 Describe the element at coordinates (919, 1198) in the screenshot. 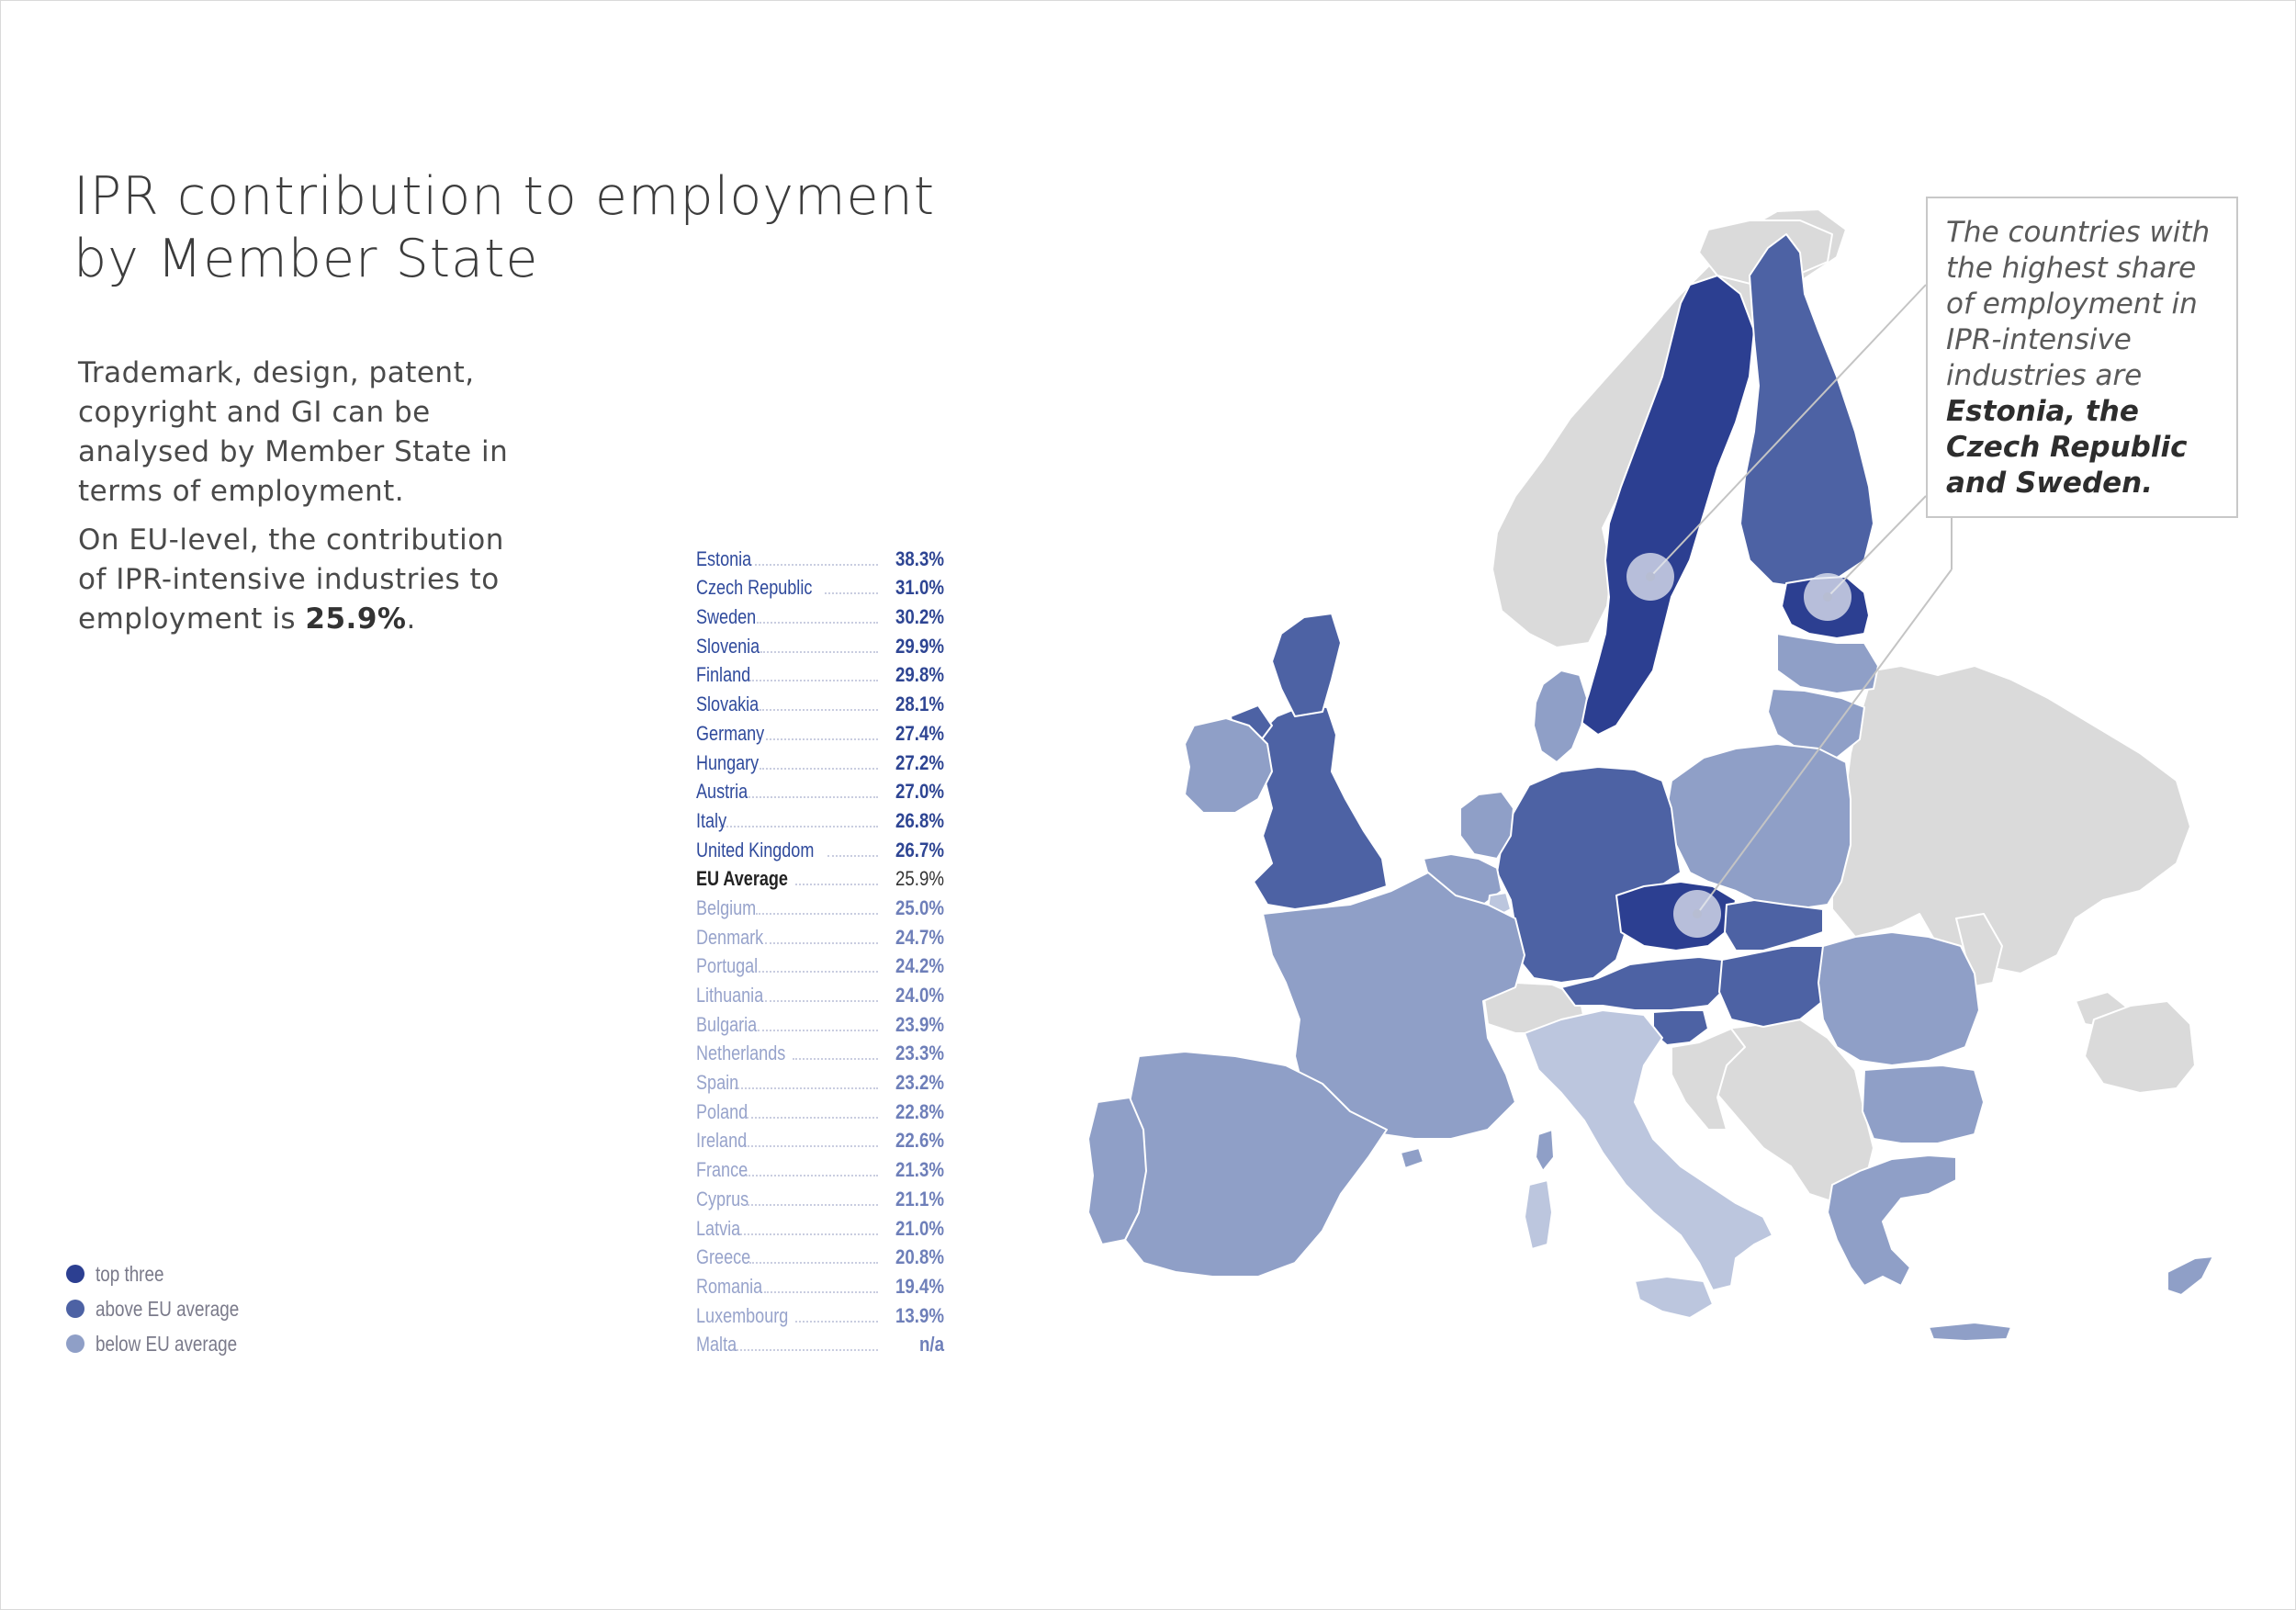

I see `ranking-value: 21.1%` at that location.